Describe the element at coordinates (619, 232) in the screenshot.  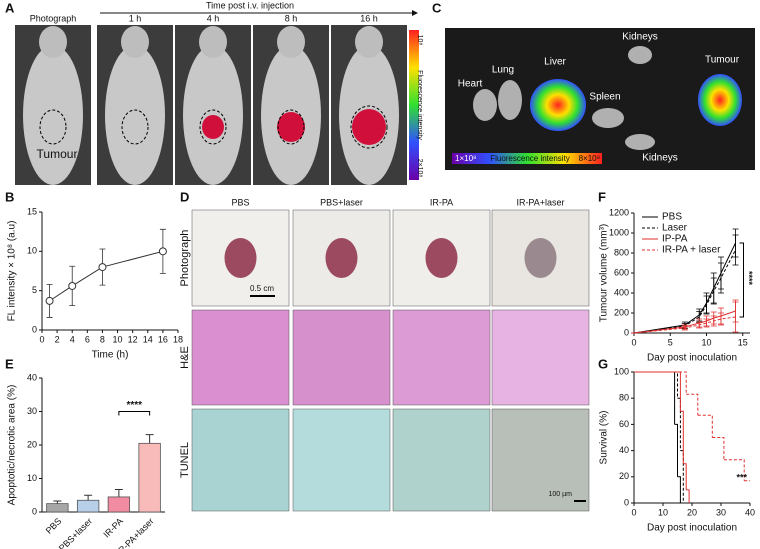
I see `y-tick-label: 1000` at that location.